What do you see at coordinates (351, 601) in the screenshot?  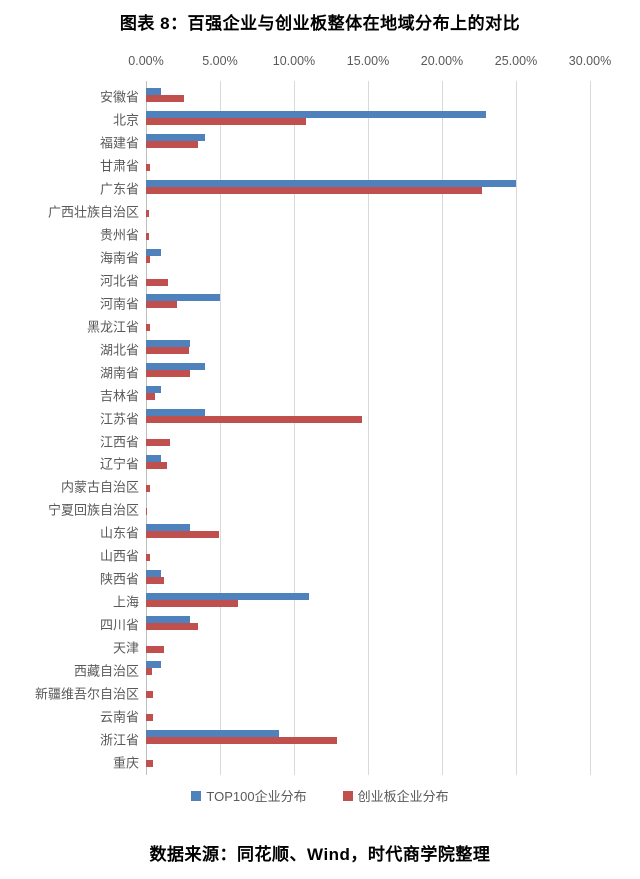 I see `category-row: 上海` at bounding box center [351, 601].